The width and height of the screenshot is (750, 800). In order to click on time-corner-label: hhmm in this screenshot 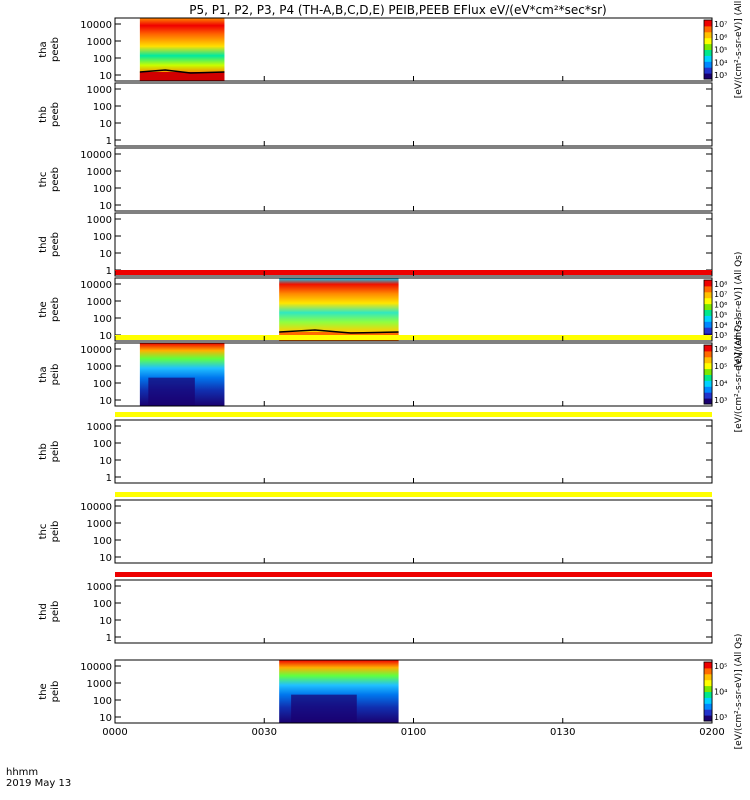, I will do `click(22, 772)`.